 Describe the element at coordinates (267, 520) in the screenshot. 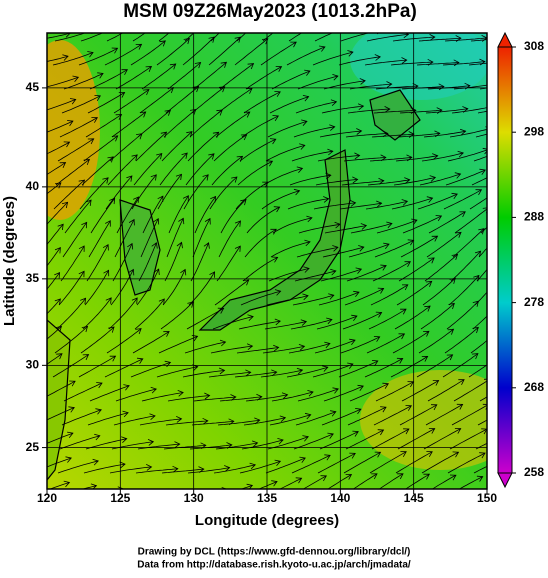

I see `x-axis-label: Longitude (degrees)` at that location.